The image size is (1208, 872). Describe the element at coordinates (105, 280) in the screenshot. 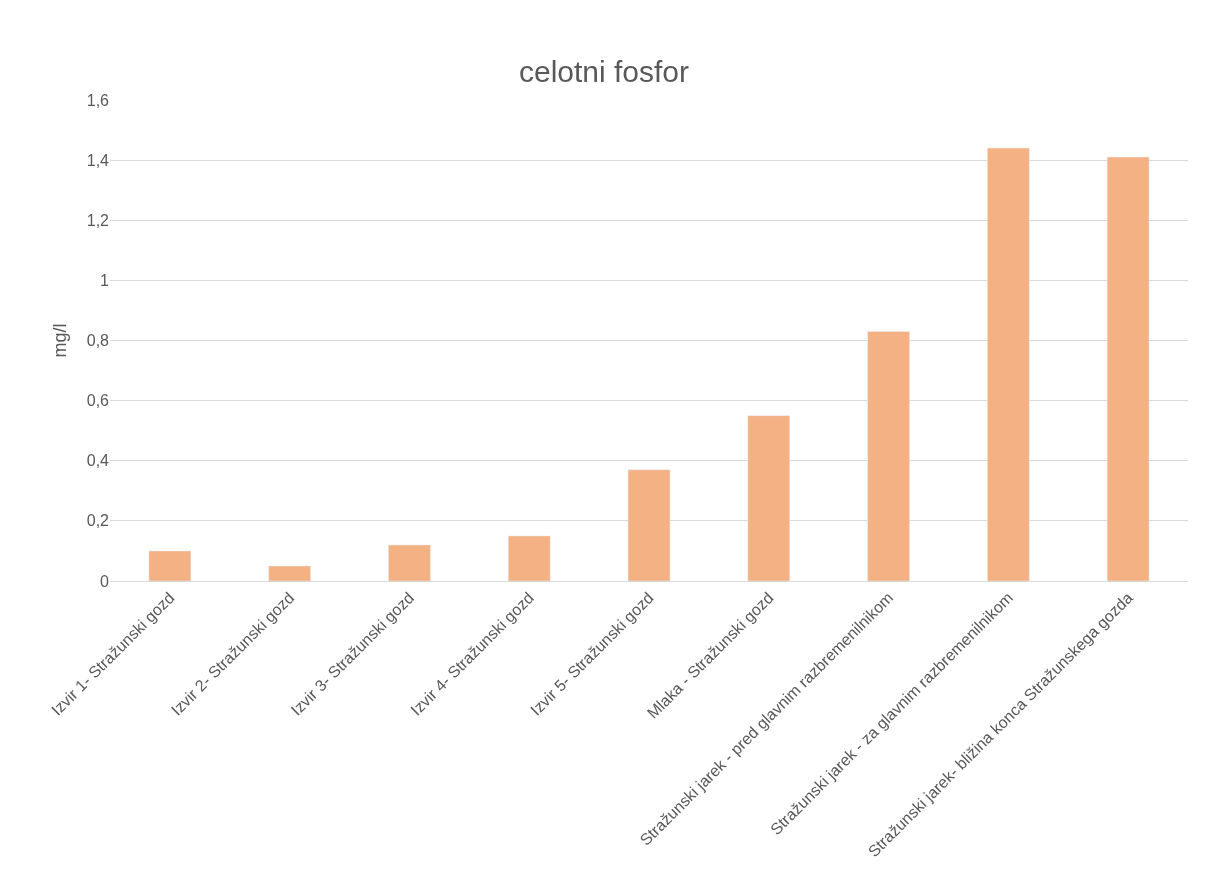

I see `y-tick-label: 1` at that location.